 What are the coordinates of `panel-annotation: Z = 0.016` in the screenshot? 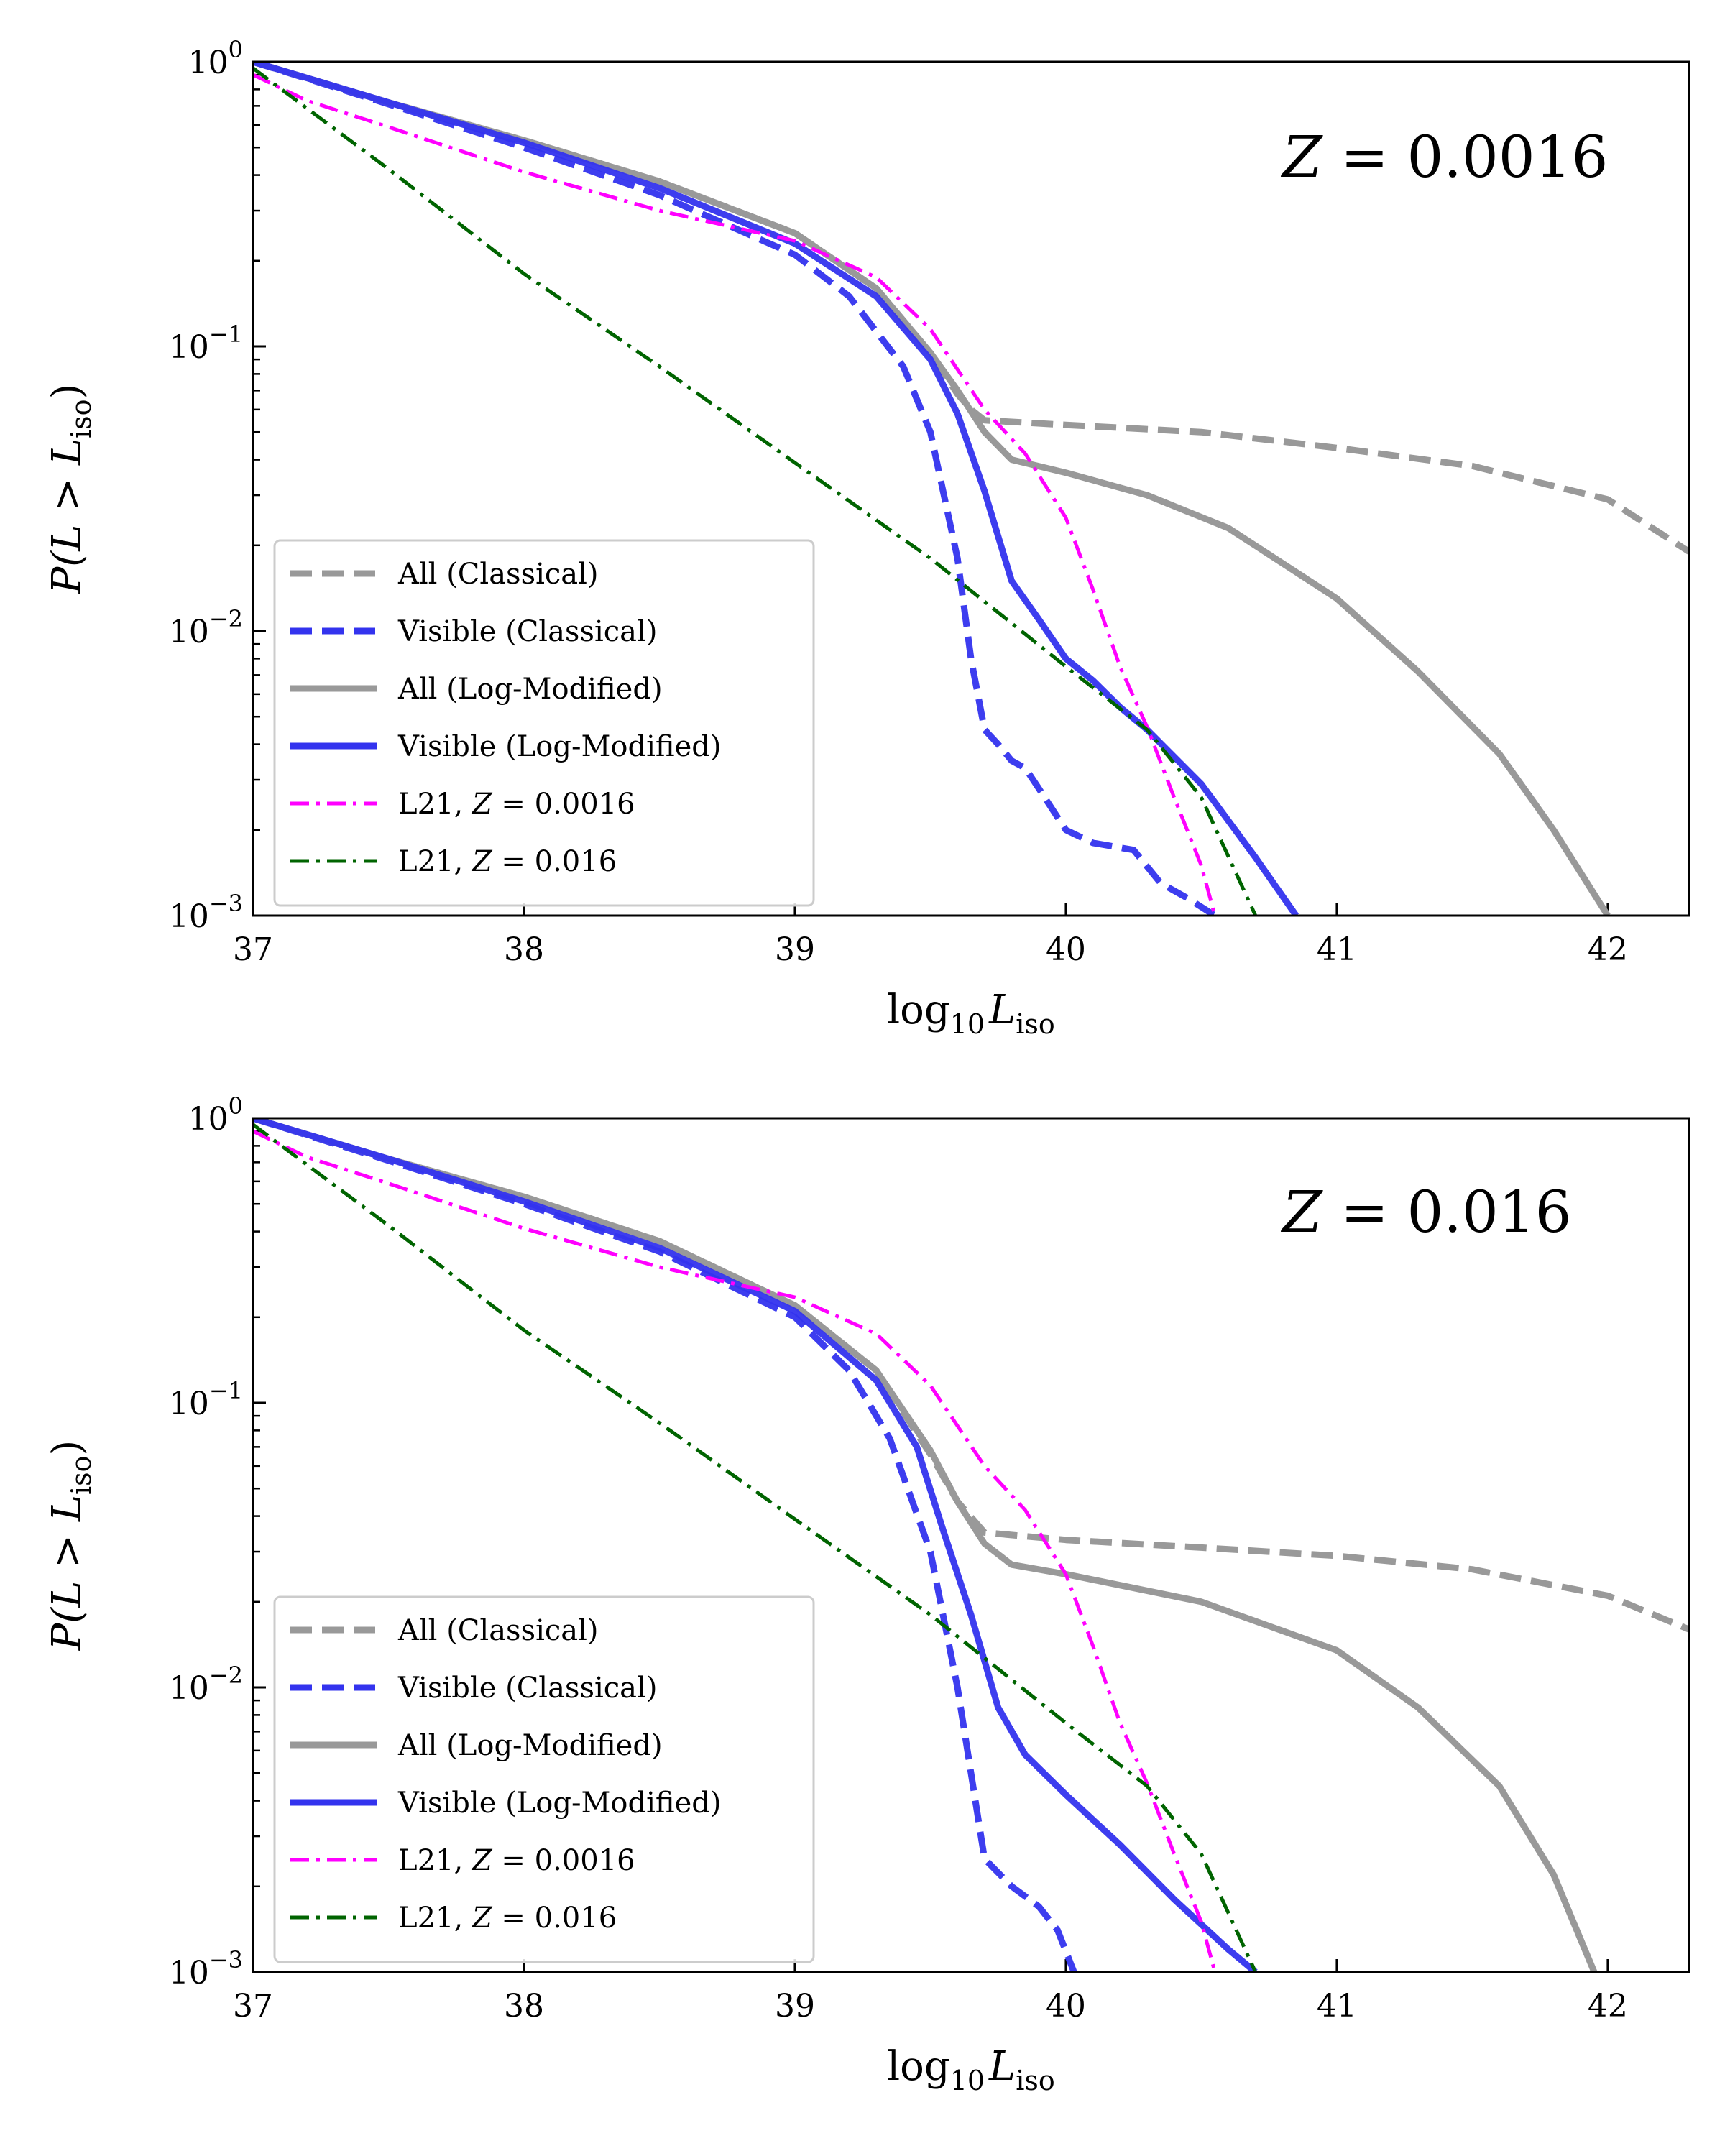 It's located at (1426, 1212).